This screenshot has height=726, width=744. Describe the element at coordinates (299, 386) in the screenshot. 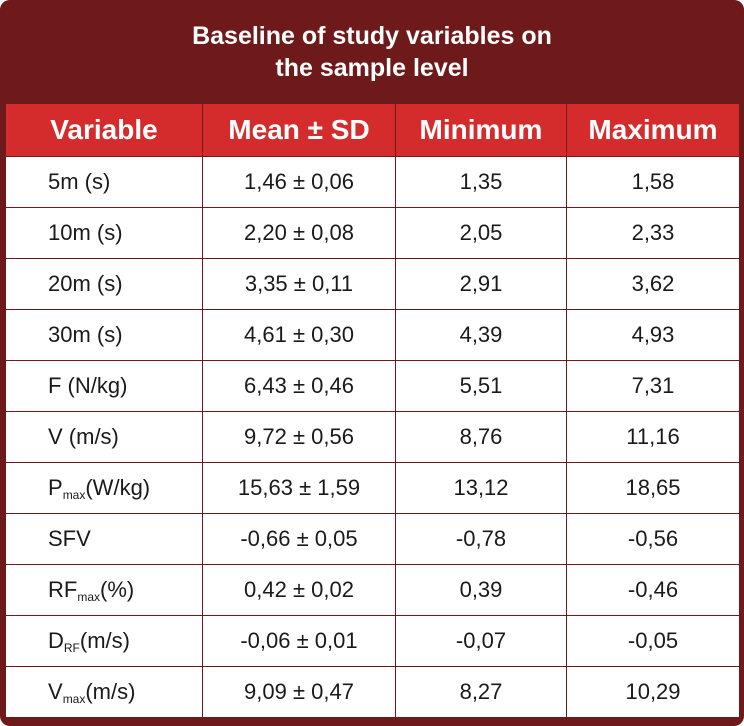

I see `cell-mean-sd: 6,43 ± 0,46` at that location.